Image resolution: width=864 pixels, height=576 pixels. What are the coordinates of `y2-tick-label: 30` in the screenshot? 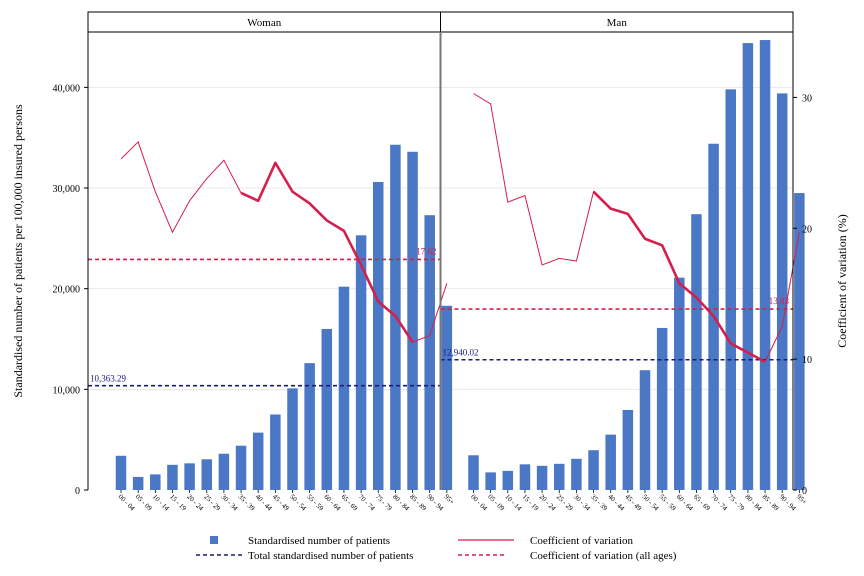 It's located at (807, 98).